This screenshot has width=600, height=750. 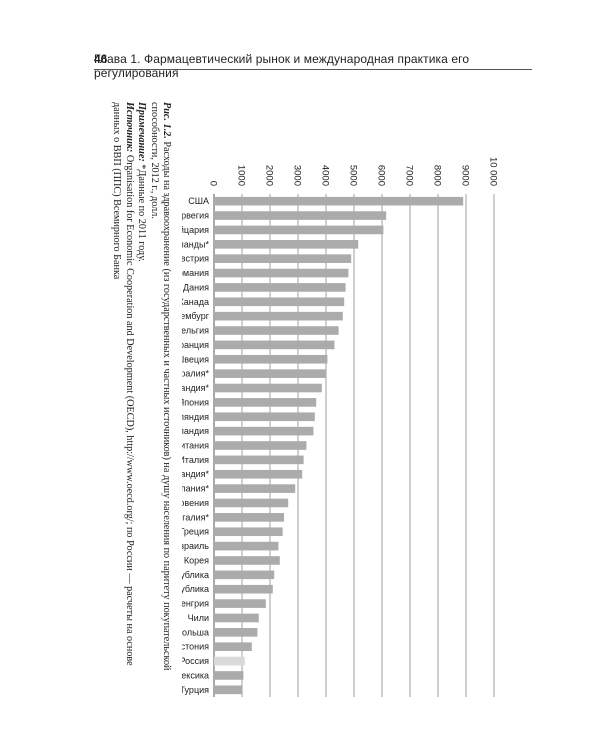 What do you see at coordinates (195, 604) in the screenshot?
I see `category-label: Венгрия` at bounding box center [195, 604].